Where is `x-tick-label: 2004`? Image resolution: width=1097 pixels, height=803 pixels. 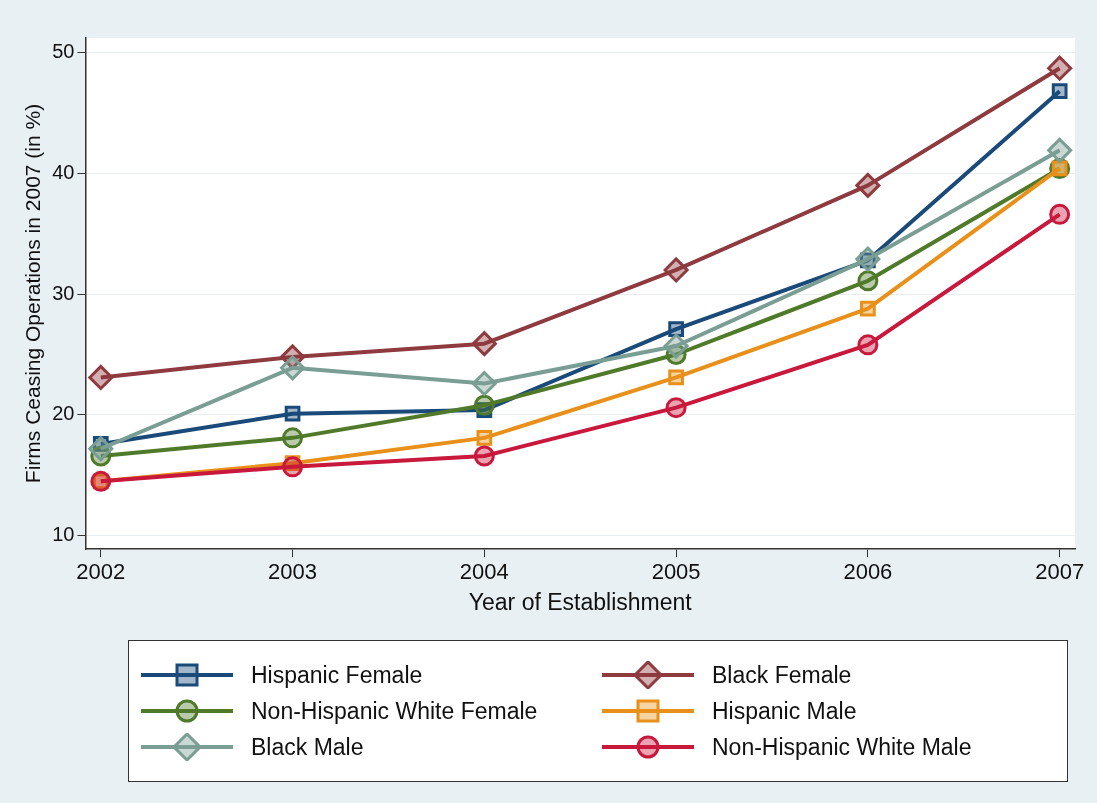
x-tick-label: 2004 is located at coordinates (484, 572).